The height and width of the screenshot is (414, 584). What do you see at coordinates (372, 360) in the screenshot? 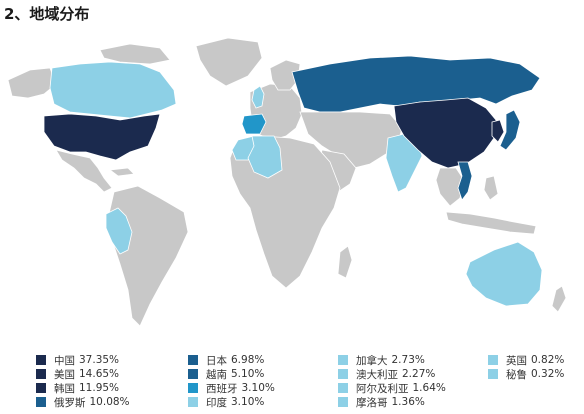
I see `legend-country-name: 加拿大` at bounding box center [372, 360].